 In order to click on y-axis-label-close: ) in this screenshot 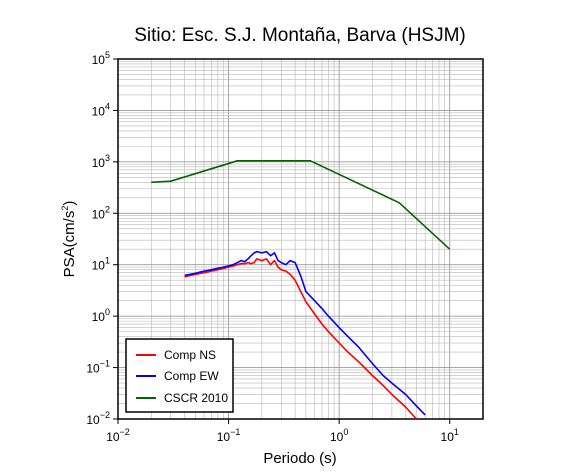, I will do `click(69, 203)`.